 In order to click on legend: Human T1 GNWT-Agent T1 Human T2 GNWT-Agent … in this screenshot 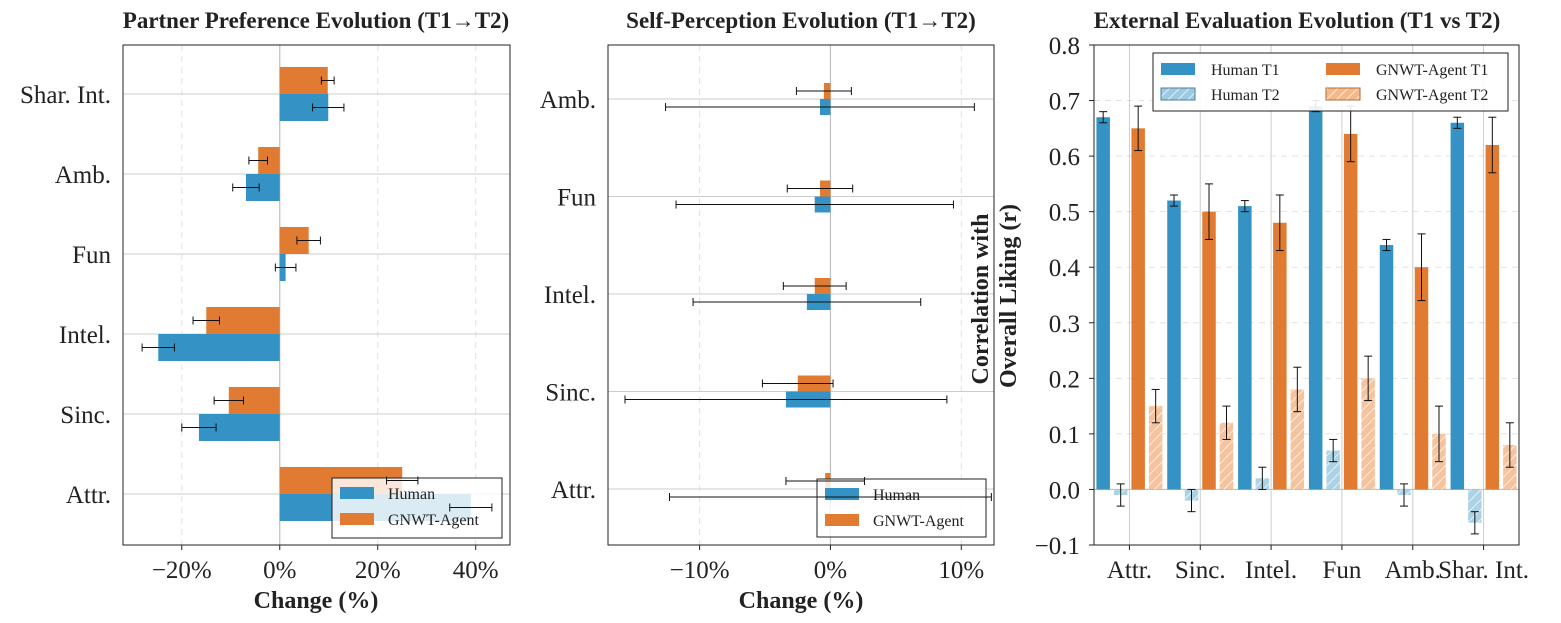, I will do `click(1330, 82)`.